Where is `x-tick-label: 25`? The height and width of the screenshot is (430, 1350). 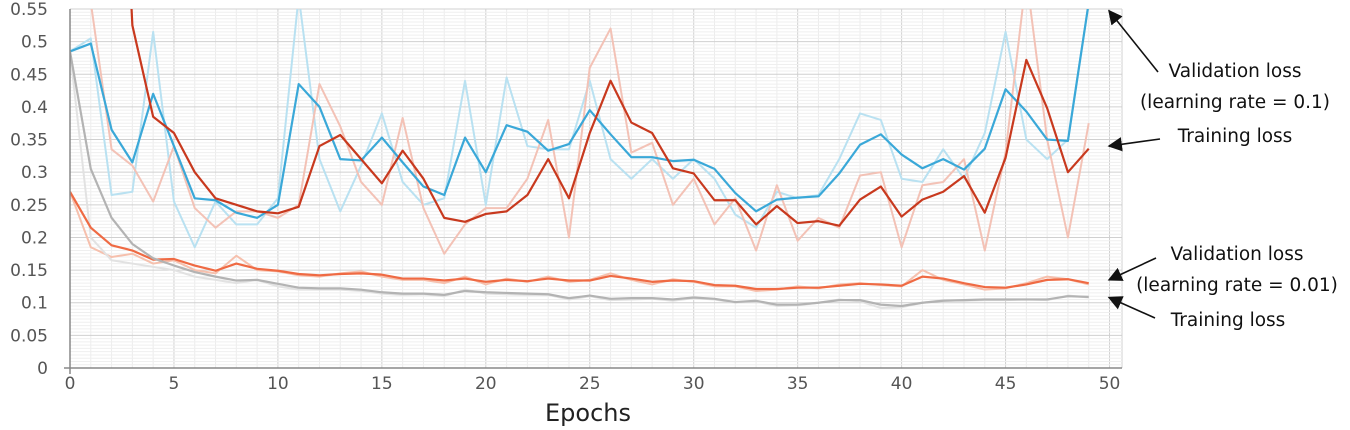 x-tick-label: 25 is located at coordinates (590, 384).